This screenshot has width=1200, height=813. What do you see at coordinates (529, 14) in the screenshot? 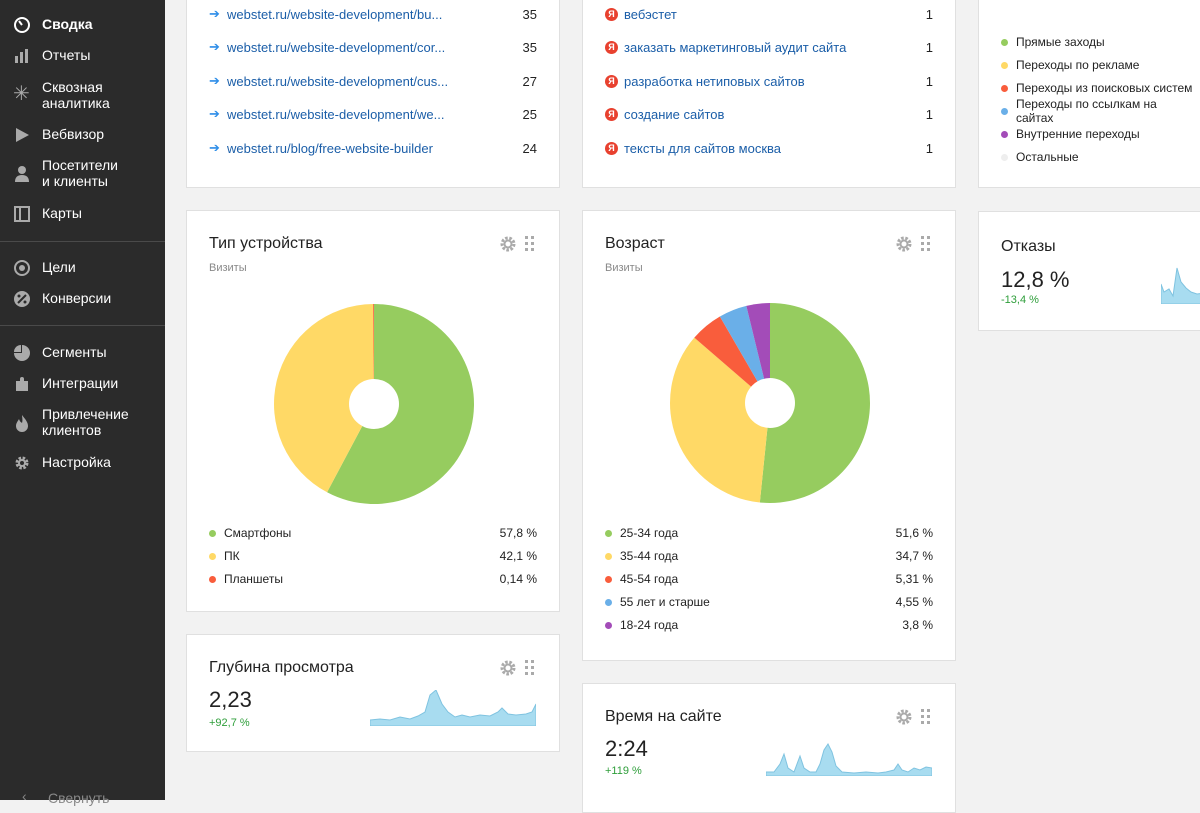
I see `row-count: 35` at bounding box center [529, 14].